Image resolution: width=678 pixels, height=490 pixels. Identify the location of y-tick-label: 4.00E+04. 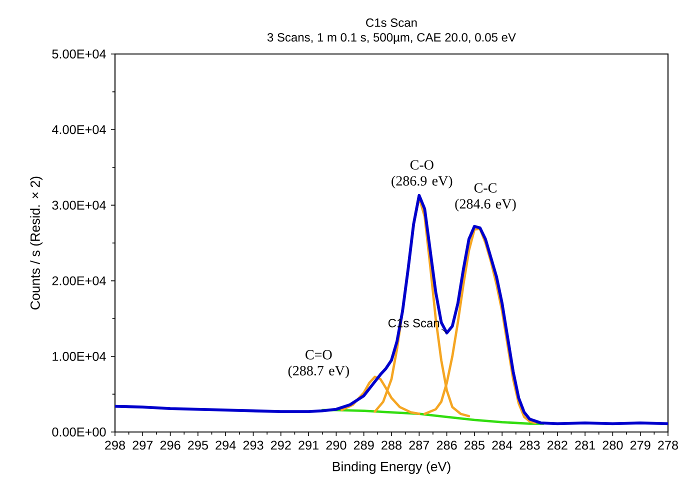
(79, 129).